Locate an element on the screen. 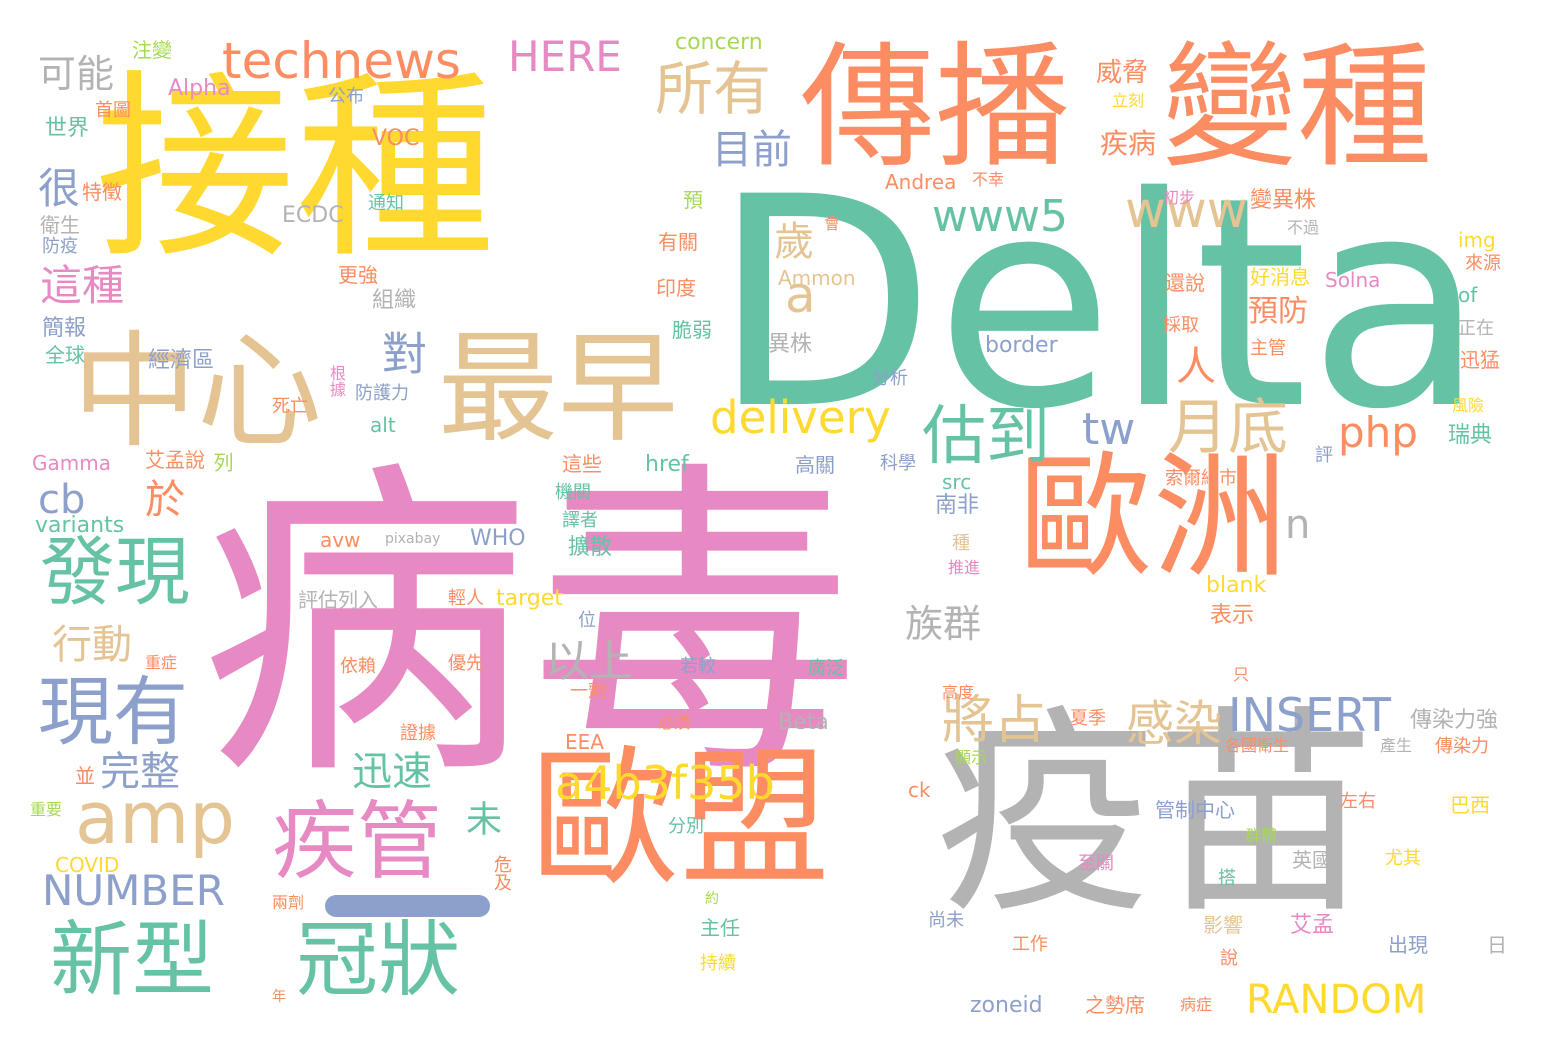 The width and height of the screenshot is (1548, 1052). cloud-word: tw is located at coordinates (1109, 429).